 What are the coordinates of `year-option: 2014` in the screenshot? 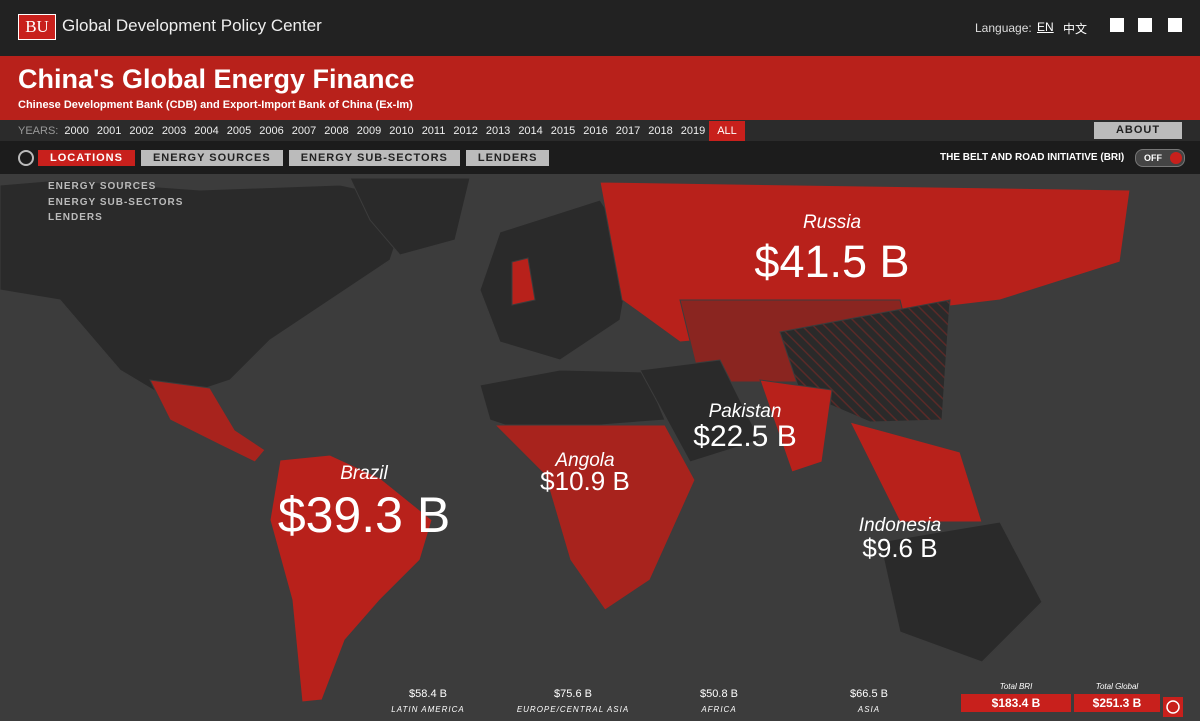 It's located at (530, 130).